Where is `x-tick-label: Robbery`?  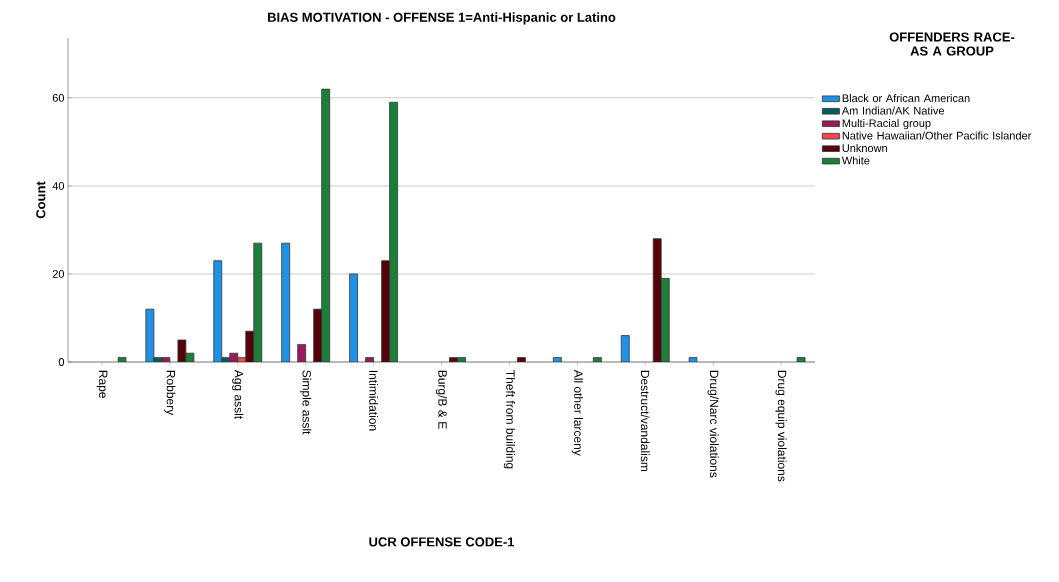
x-tick-label: Robbery is located at coordinates (170, 393).